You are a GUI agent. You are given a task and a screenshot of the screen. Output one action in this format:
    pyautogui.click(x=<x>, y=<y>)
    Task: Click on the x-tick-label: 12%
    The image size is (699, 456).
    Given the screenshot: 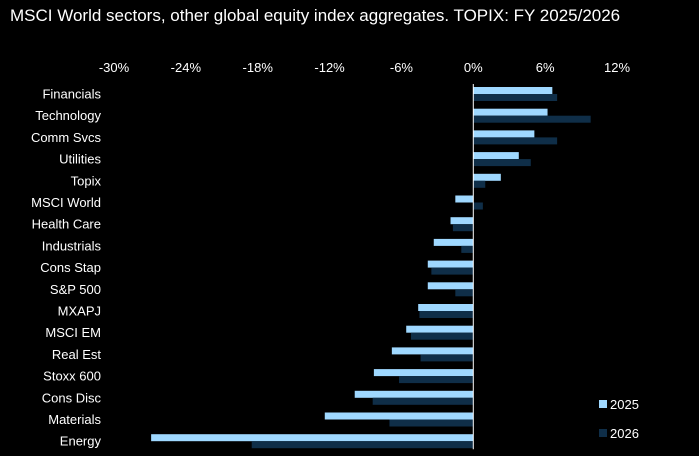 What is the action you would take?
    pyautogui.click(x=617, y=67)
    